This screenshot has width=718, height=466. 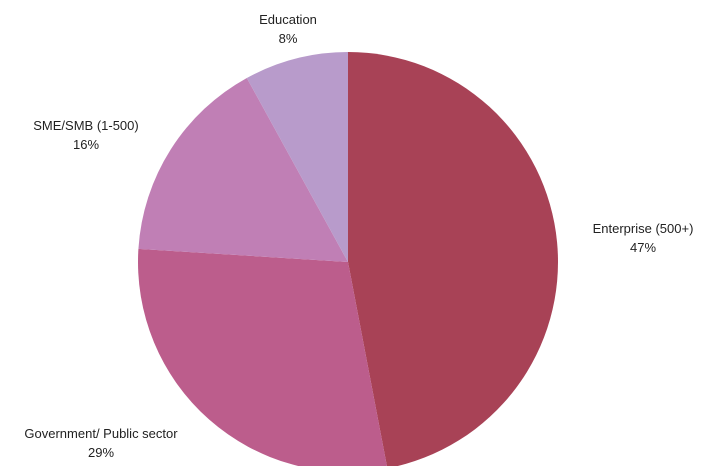 What do you see at coordinates (86, 144) in the screenshot?
I see `slice-percent-label: 16%` at bounding box center [86, 144].